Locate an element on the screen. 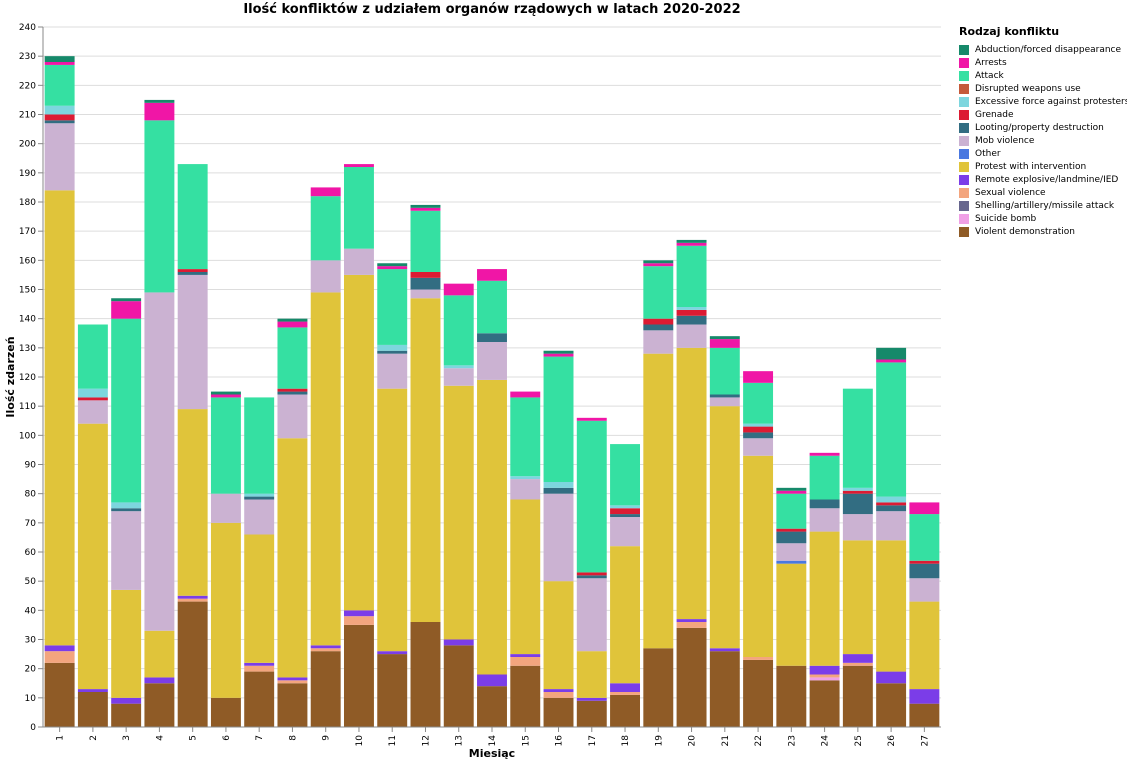  legend-item: Excessive force against protesters is located at coordinates (1043, 101).